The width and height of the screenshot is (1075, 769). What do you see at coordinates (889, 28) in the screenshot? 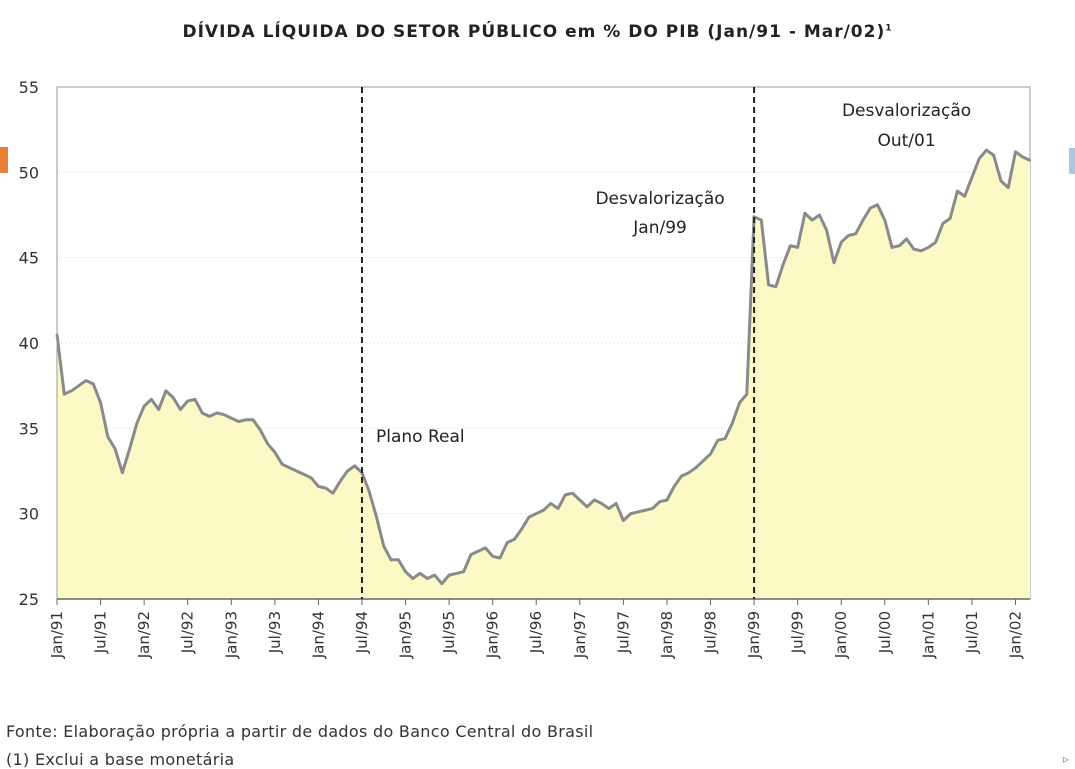
I see `chart-title-footnote-mark: 1` at bounding box center [889, 28].